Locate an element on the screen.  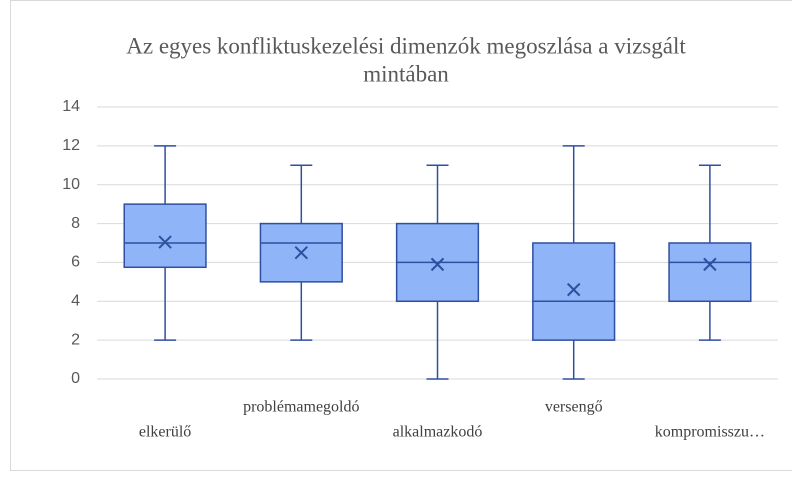
y-tick-label: 2 is located at coordinates (75, 339).